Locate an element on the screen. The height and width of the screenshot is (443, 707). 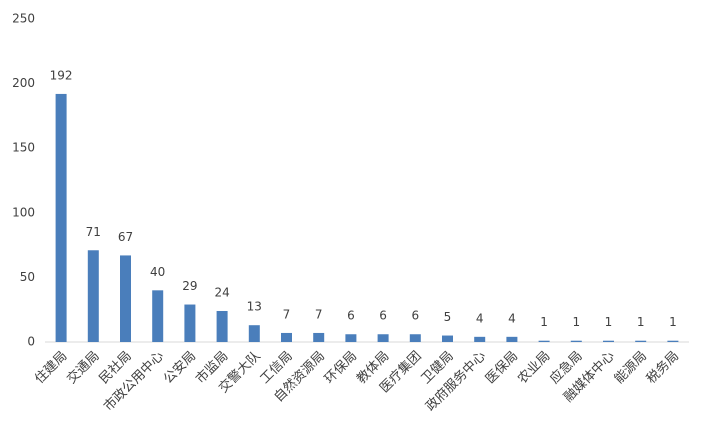
data-label: 192 is located at coordinates (61, 75).